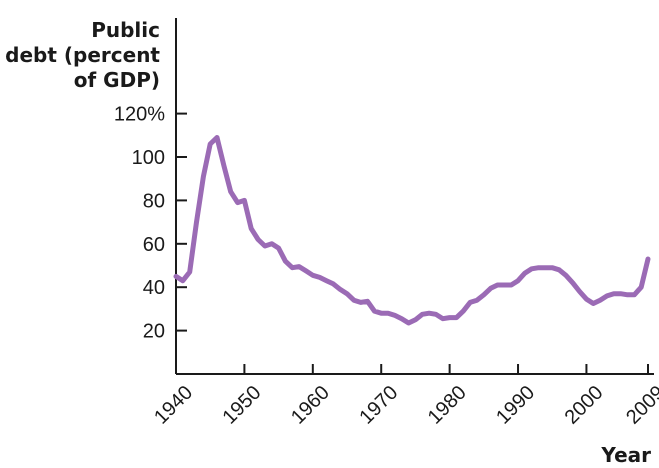 The image size is (659, 468). I want to click on y-tick-label: 20, so click(154, 332).